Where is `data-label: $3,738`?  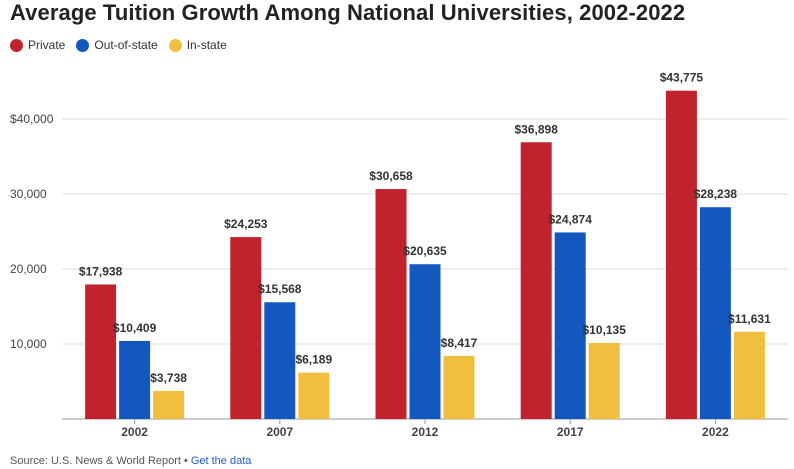
data-label: $3,738 is located at coordinates (168, 378).